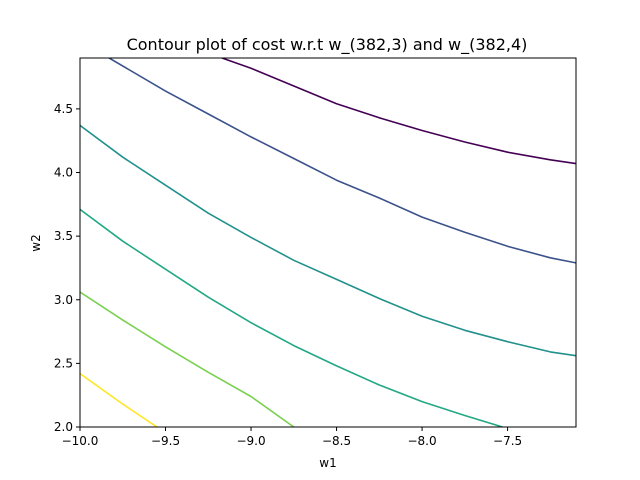 The image size is (640, 480). What do you see at coordinates (63, 300) in the screenshot?
I see `y-tick-label: 3.0` at bounding box center [63, 300].